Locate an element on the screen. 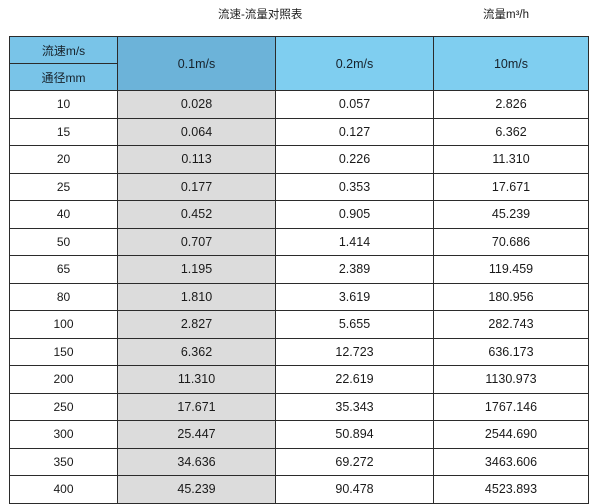 The height and width of the screenshot is (504, 600). cell-flow-2: 12.723 is located at coordinates (354, 351).